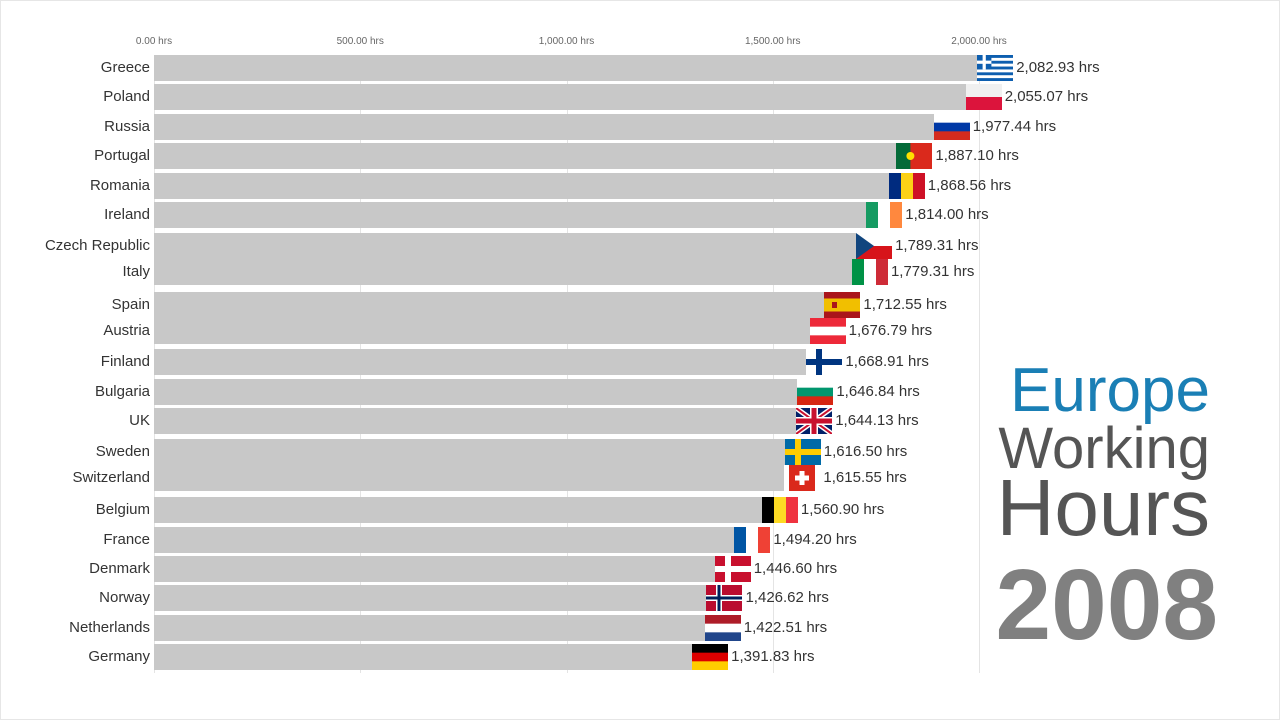 Image resolution: width=1280 pixels, height=720 pixels. I want to click on title-working: Working, so click(1104, 448).